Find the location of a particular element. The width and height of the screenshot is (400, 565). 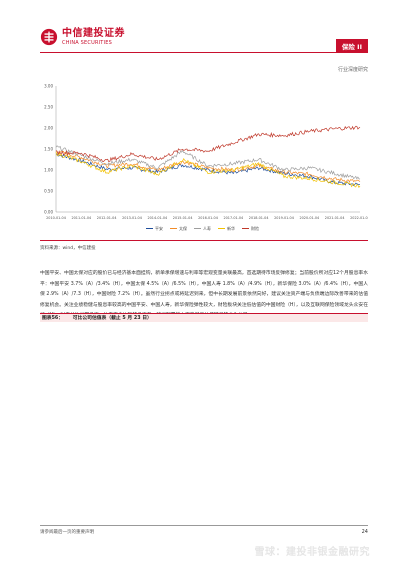

x-tick-label: 2015-01-04 is located at coordinates (183, 218).